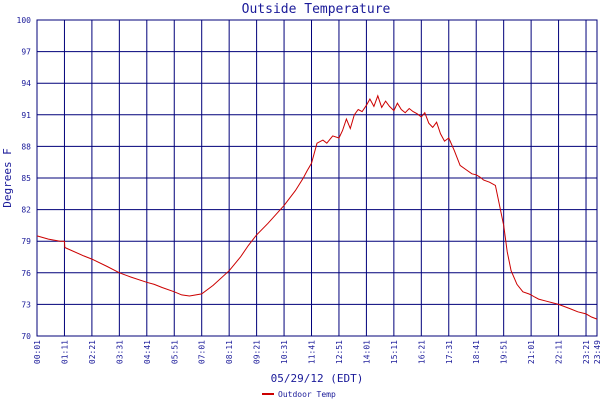  I want to click on y-tick-label: 82, so click(26, 210).